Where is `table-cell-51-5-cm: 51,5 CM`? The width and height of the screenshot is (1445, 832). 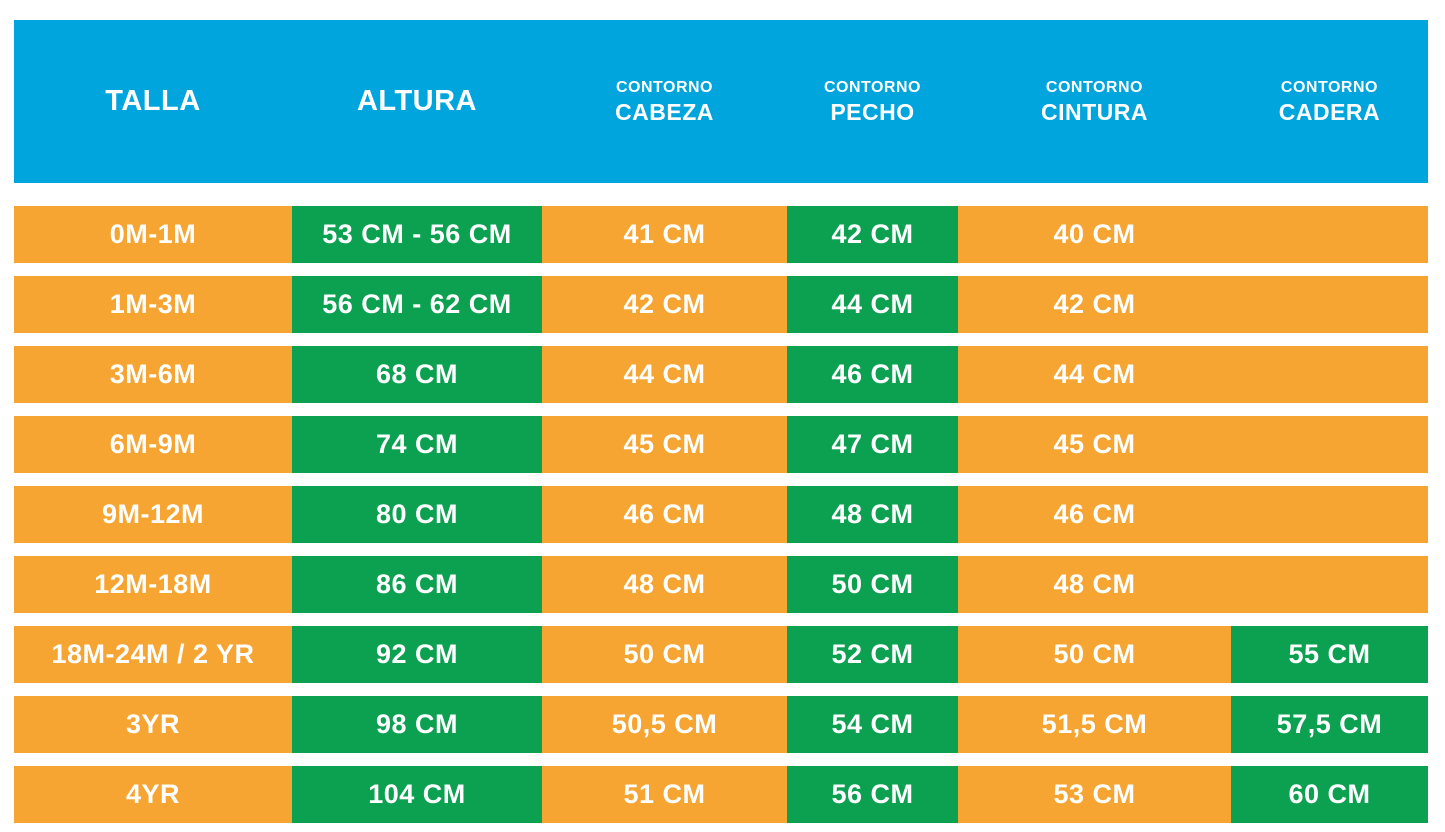
table-cell-51-5-cm: 51,5 CM is located at coordinates (1094, 724).